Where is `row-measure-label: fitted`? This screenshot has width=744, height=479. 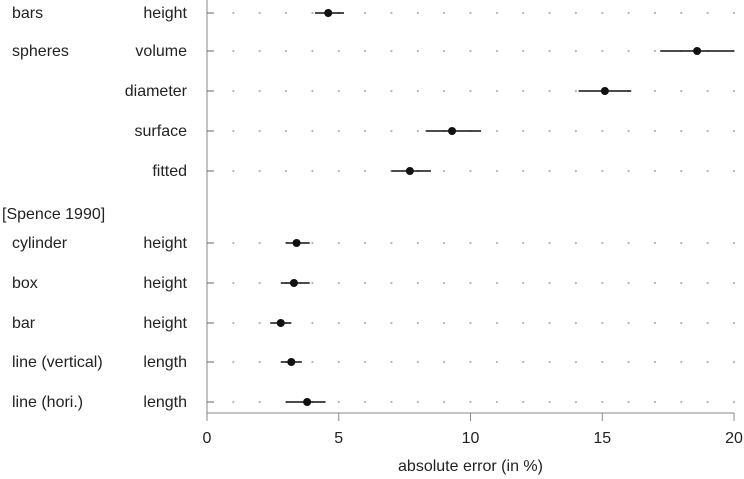 row-measure-label: fitted is located at coordinates (169, 171).